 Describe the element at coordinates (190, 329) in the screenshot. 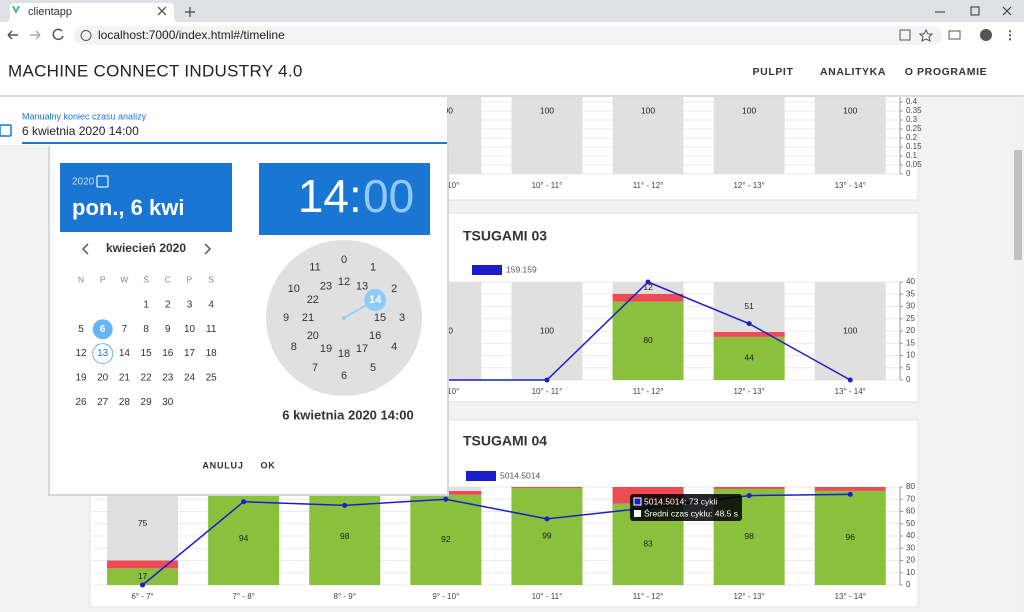

I see `day: 10` at that location.